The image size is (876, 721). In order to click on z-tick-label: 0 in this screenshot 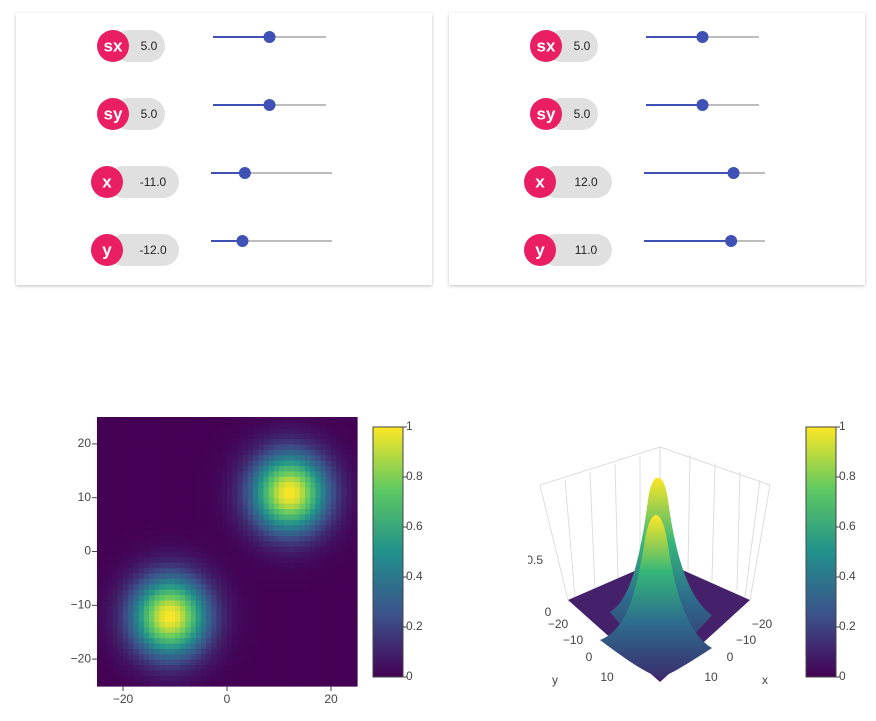, I will do `click(548, 612)`.